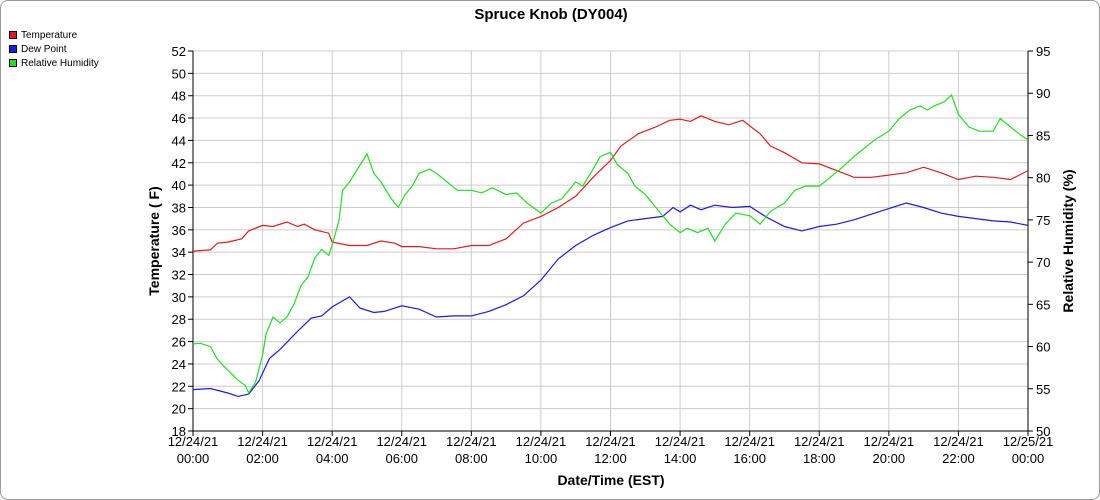  Describe the element at coordinates (179, 297) in the screenshot. I see `y-tick-label-left: 30` at that location.